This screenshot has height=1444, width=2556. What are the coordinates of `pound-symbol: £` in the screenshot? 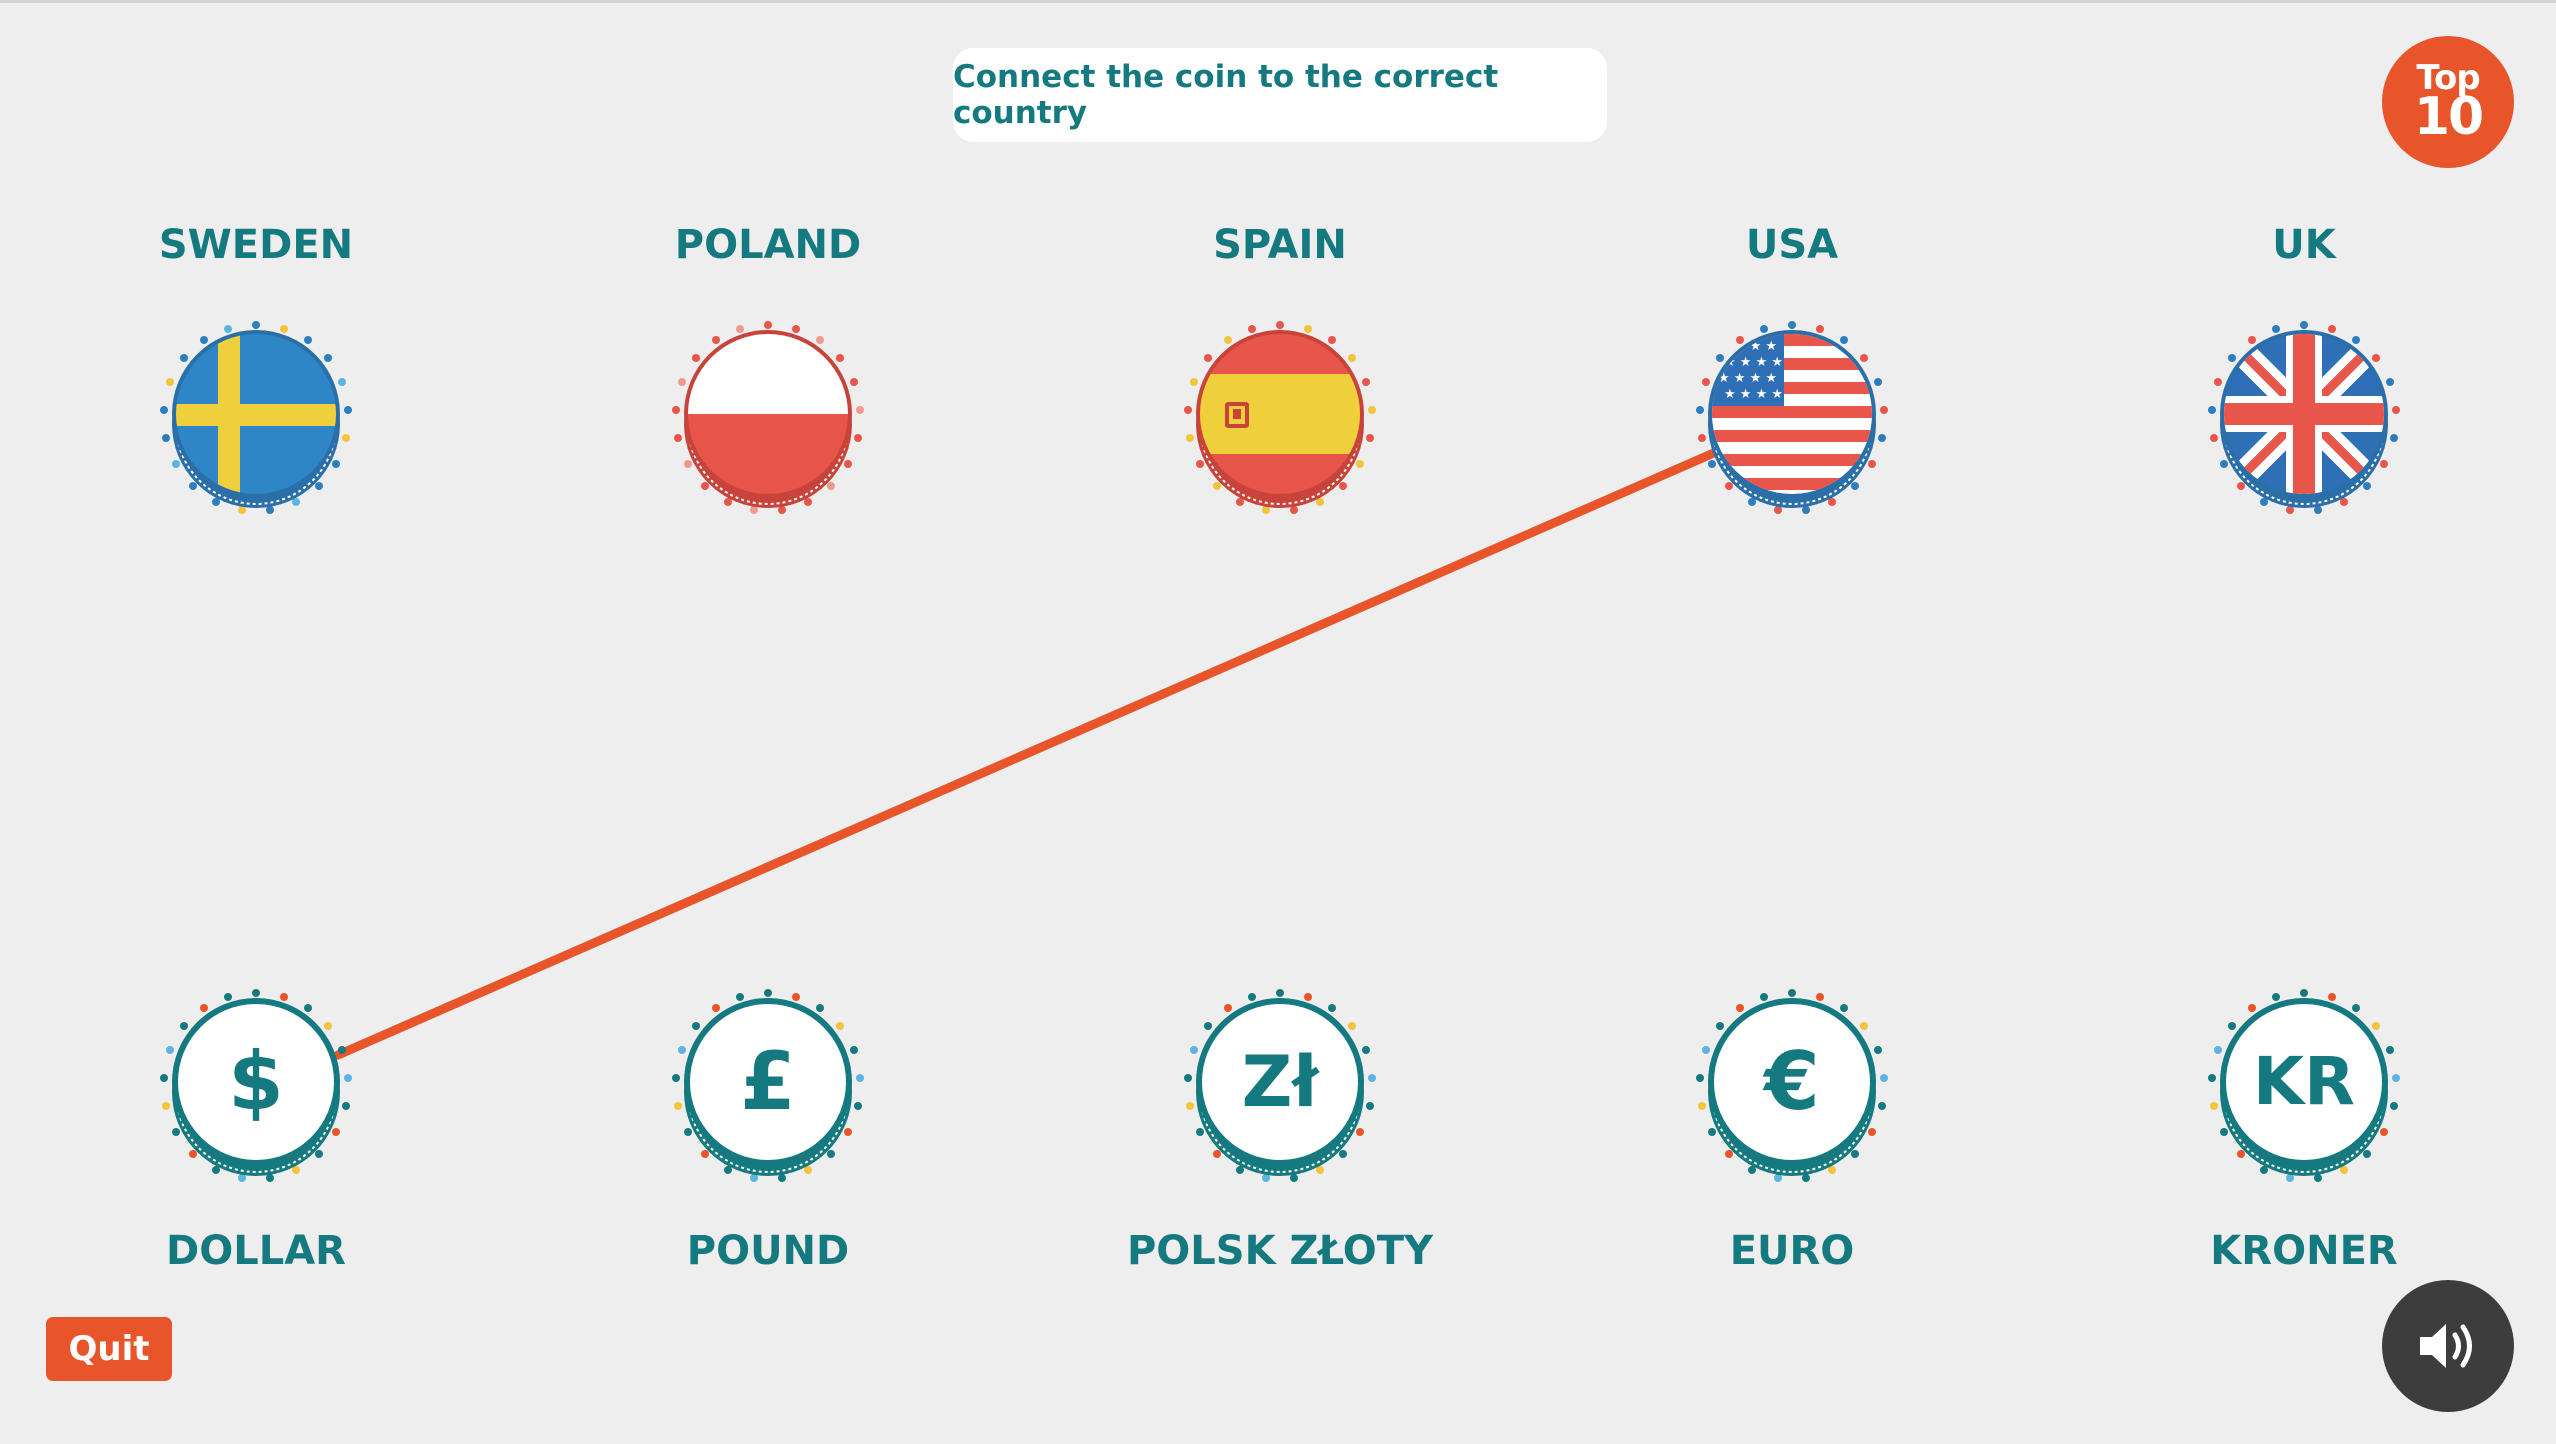 It's located at (768, 1081).